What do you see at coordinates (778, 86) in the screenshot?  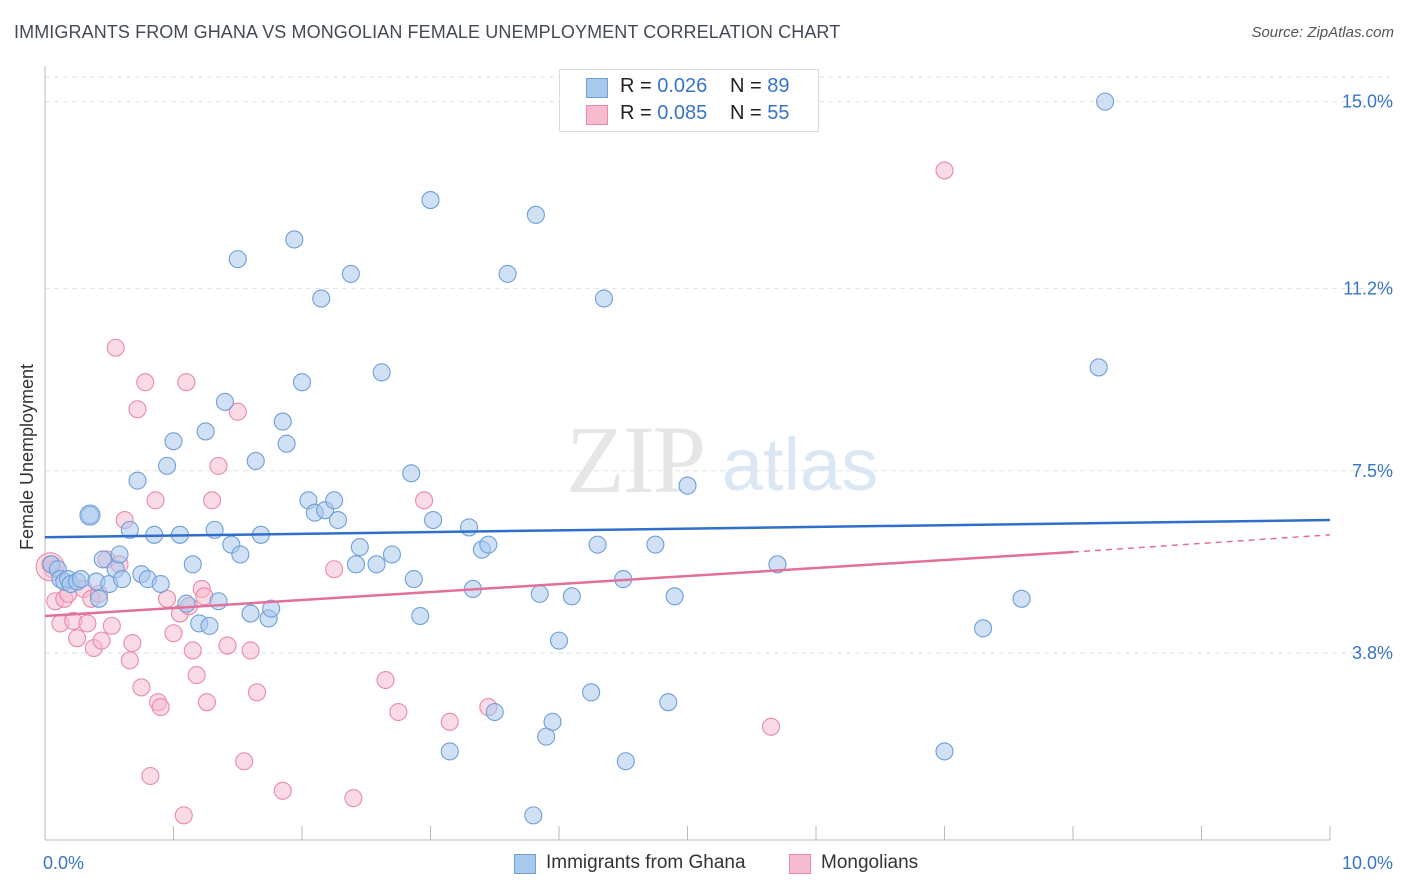 I see `legend-n-value-ghana: 89` at bounding box center [778, 86].